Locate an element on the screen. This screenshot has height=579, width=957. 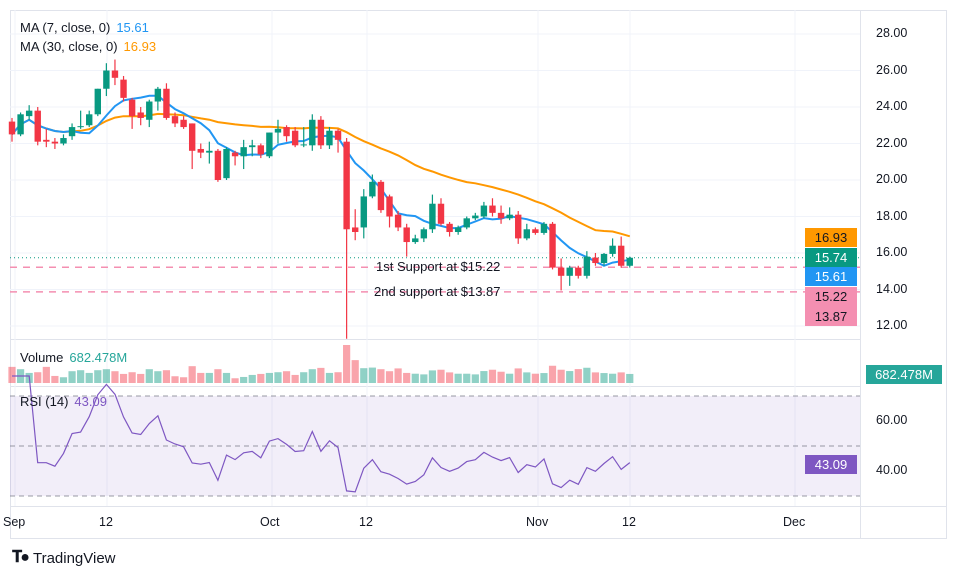
tradingview-brand: TradingView is located at coordinates (74, 558).